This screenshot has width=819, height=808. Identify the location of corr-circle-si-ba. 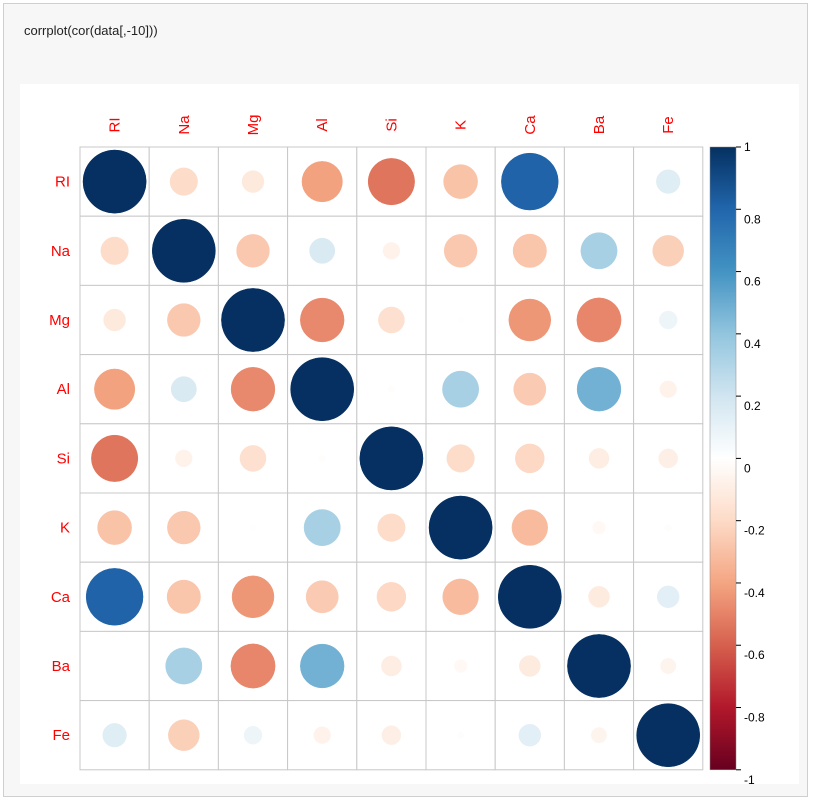
(599, 458).